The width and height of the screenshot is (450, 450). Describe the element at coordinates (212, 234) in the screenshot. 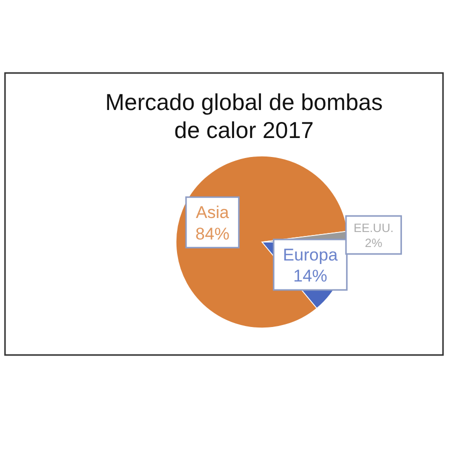

I see `data-label: 84%` at that location.